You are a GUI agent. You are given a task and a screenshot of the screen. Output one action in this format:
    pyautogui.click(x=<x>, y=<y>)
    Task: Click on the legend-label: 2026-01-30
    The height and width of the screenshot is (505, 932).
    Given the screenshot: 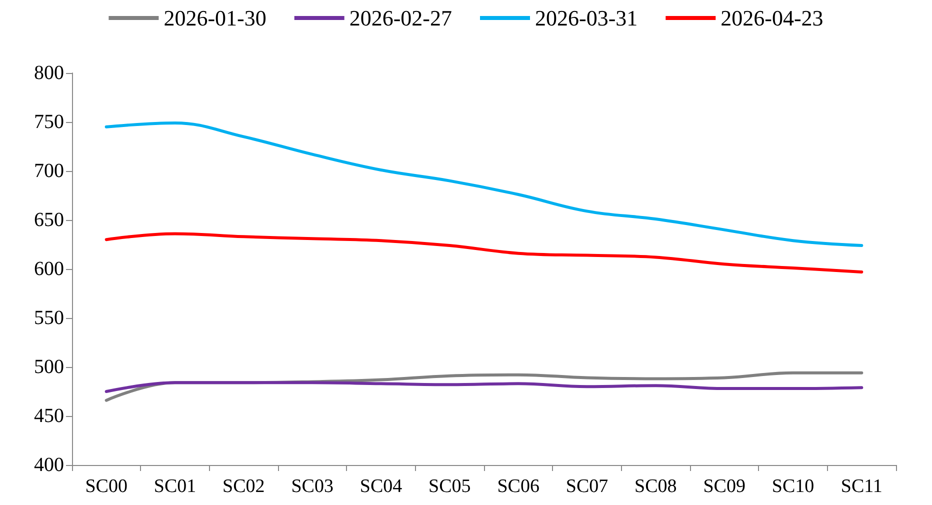 What is the action you would take?
    pyautogui.click(x=215, y=18)
    